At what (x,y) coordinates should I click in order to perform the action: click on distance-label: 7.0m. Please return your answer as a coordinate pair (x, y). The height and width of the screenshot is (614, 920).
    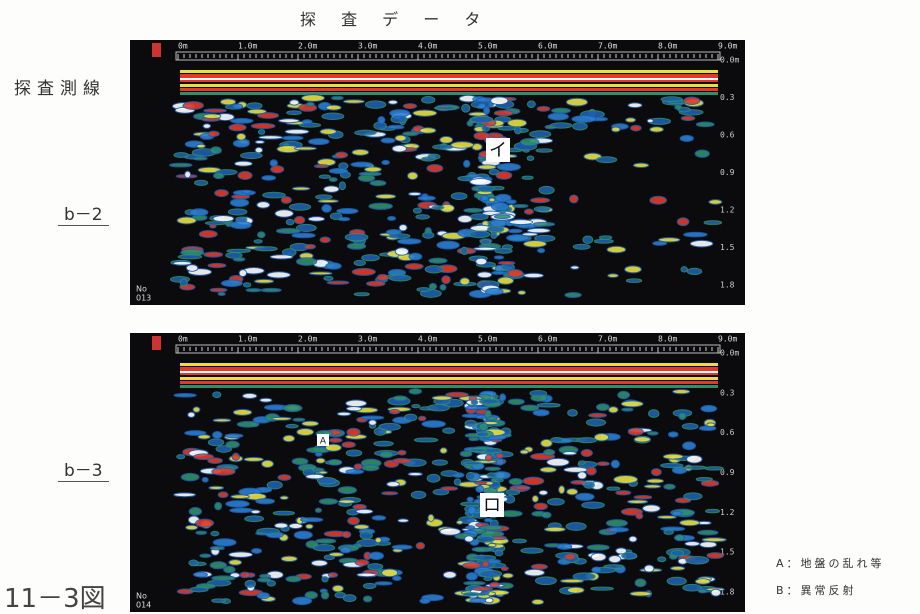
    Looking at the image, I should click on (607, 339).